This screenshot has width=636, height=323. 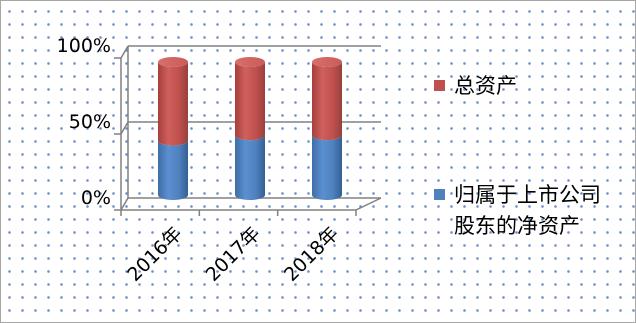 I want to click on legend-label-net-assets: 归属于上市公司股东的净资产, so click(x=527, y=210).